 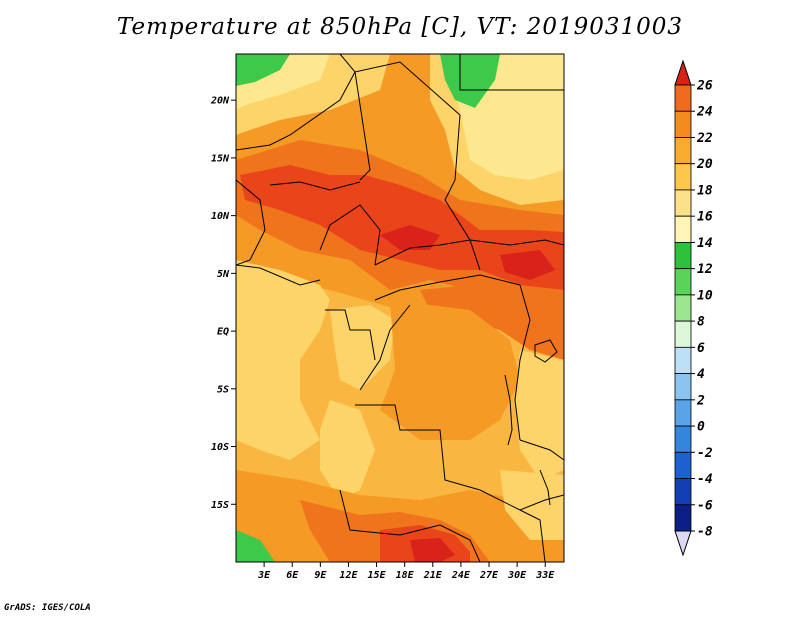 I want to click on temp-region-band-26-core-east, so click(x=527, y=265).